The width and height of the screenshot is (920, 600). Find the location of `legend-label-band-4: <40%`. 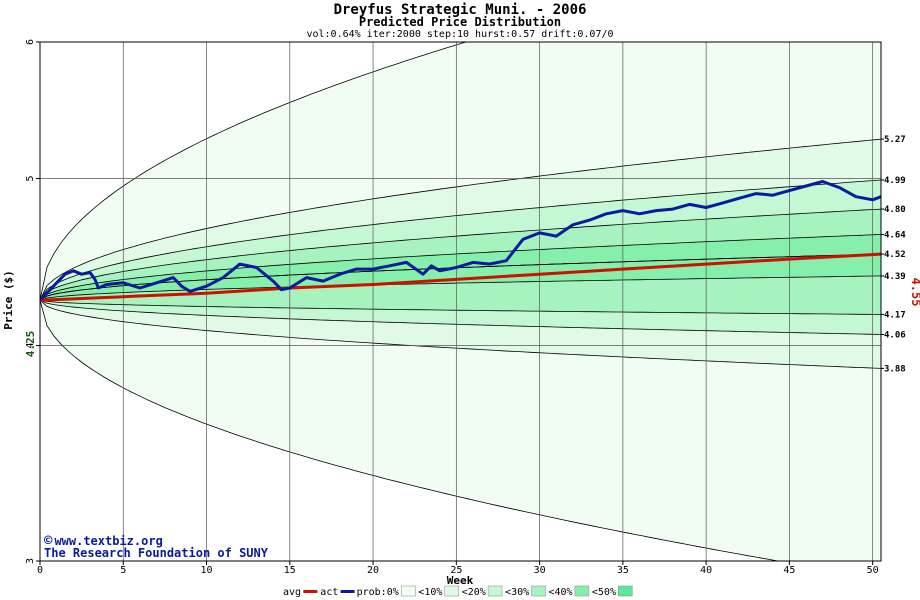

legend-label-band-4: <40% is located at coordinates (561, 592).